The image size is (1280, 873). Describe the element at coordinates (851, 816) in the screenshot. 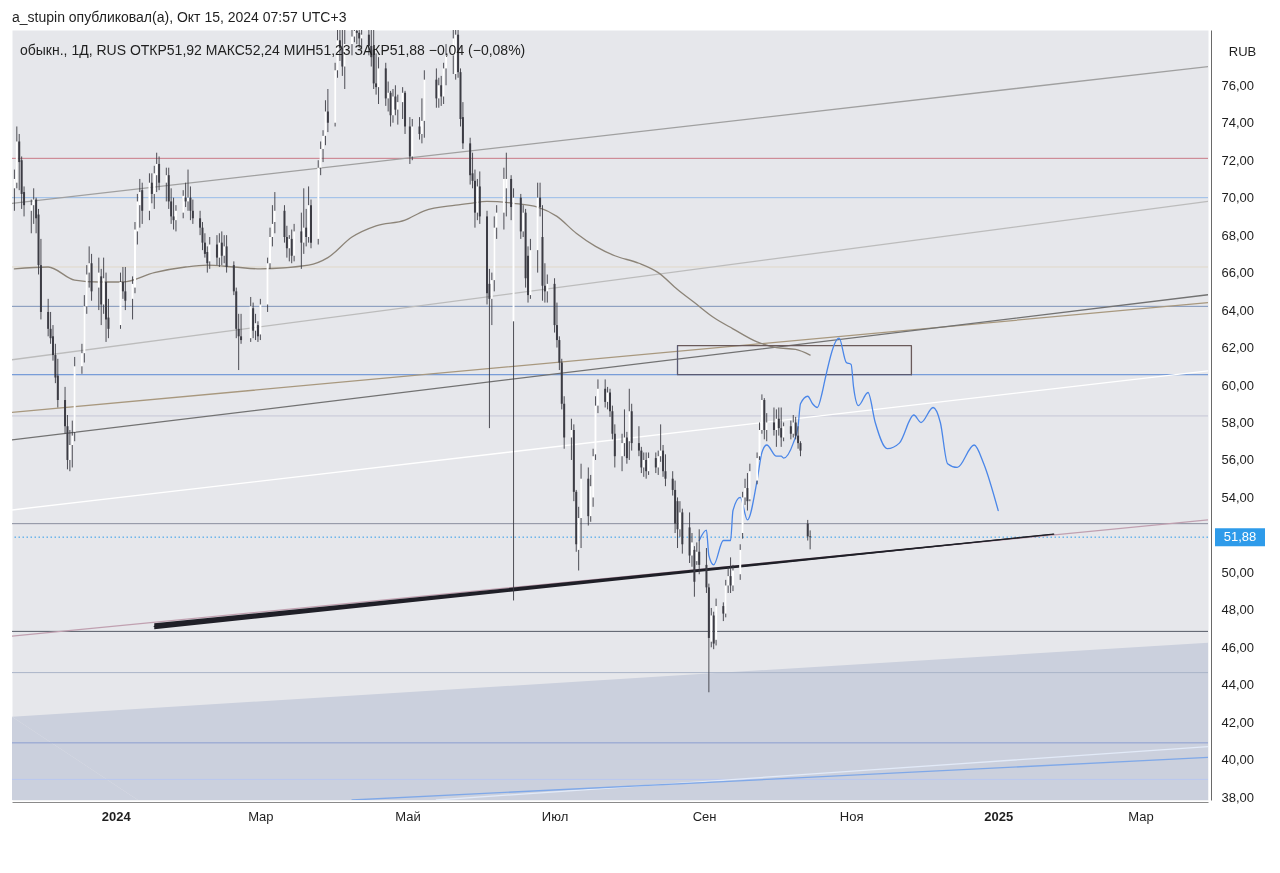

I see `x-tick-label: Ноя` at that location.